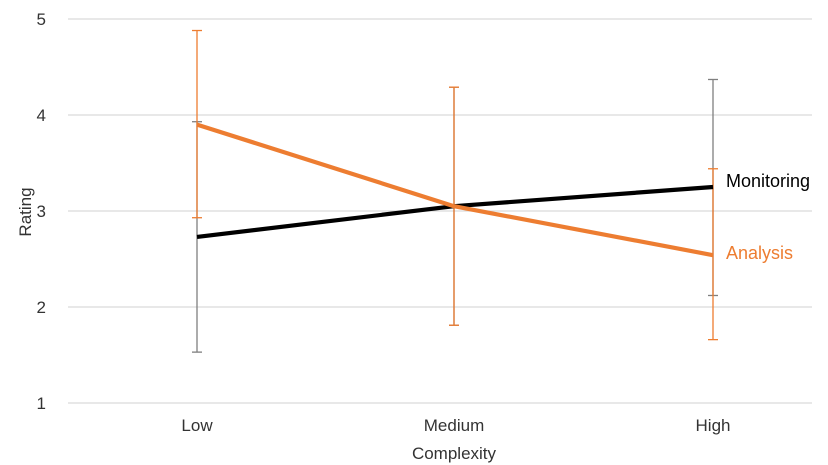 This screenshot has width=828, height=465. I want to click on y-tick-label: 4, so click(41, 115).